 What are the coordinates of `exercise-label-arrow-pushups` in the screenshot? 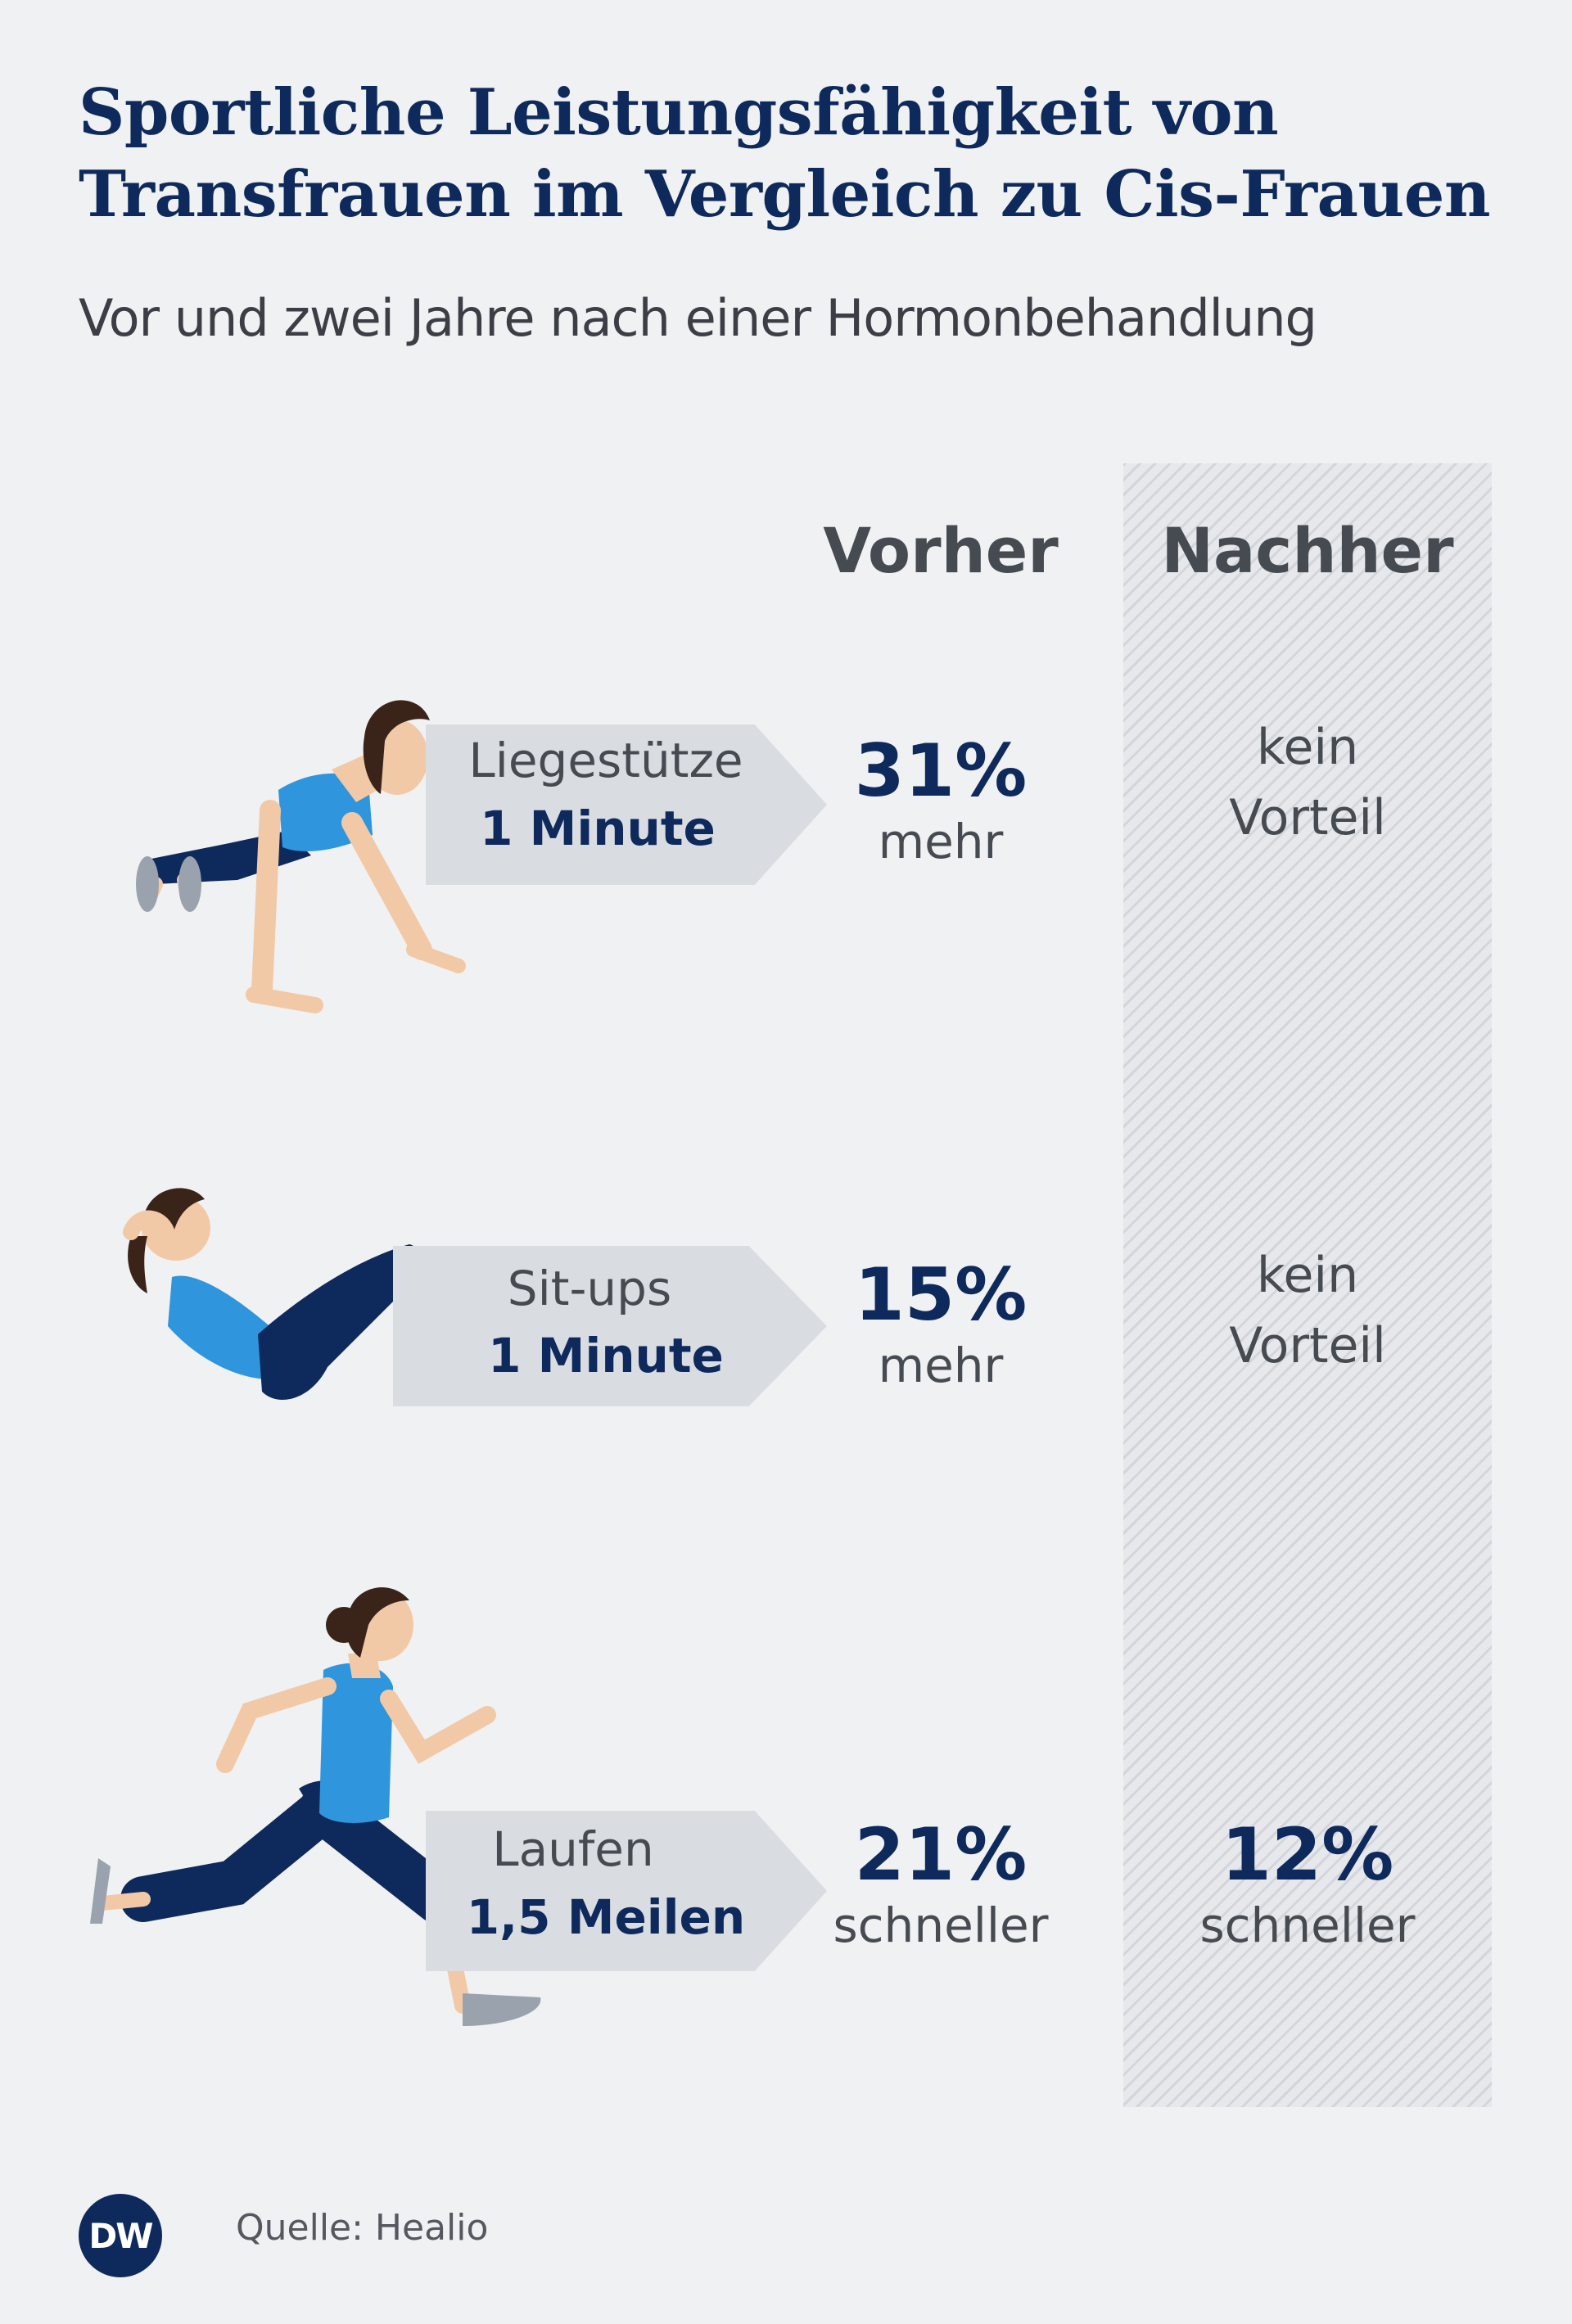 It's located at (626, 804).